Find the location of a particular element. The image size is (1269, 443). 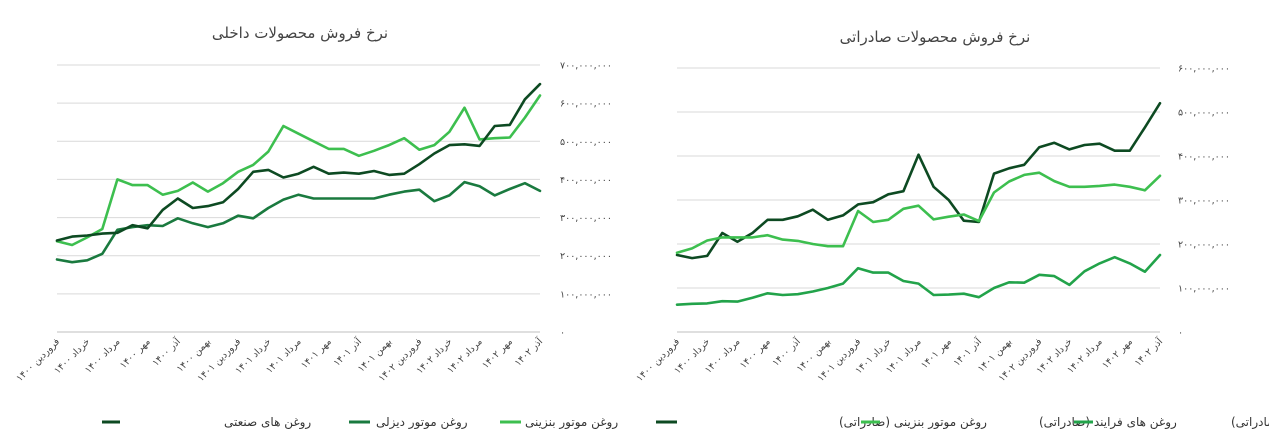

legend-label: روغن های فرایند (صادراتی) is located at coordinates (1108, 422).